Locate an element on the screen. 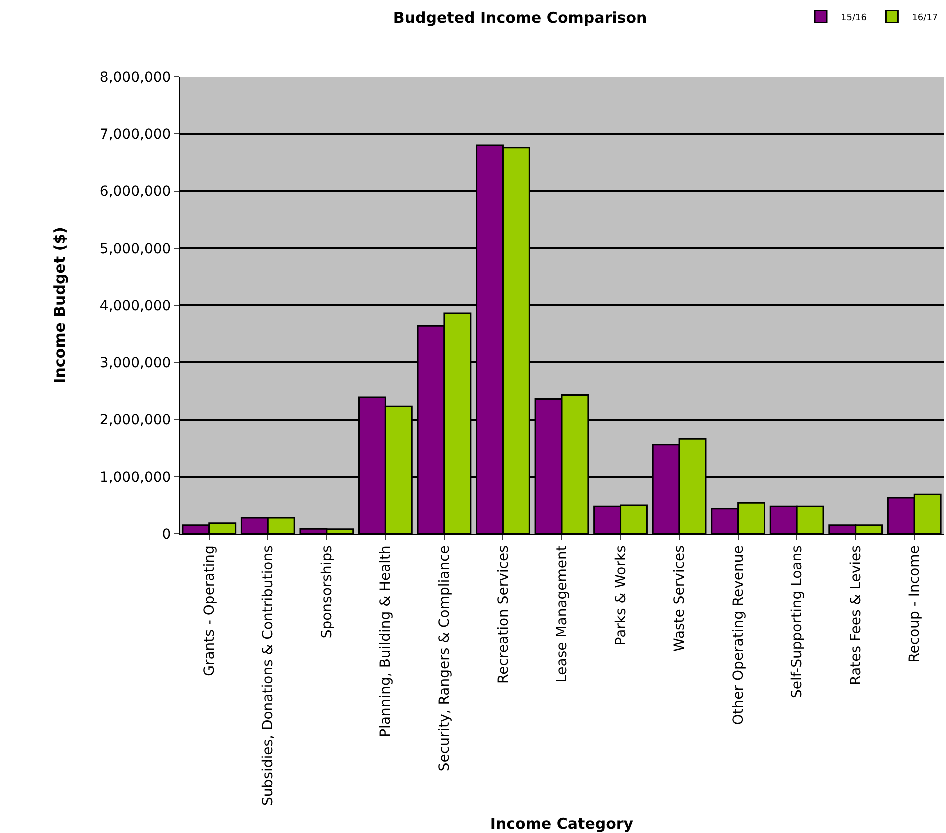 Image resolution: width=946 pixels, height=833 pixels. chart-title: Budgeted Income Comparison is located at coordinates (520, 17).